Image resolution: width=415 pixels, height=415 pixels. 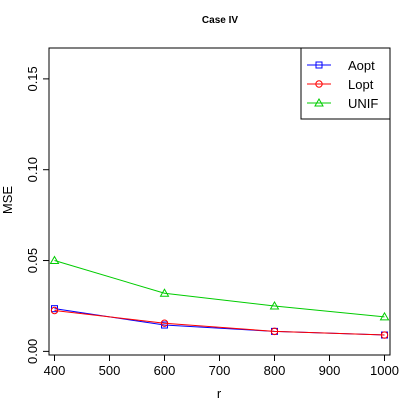 I want to click on x-tick-label: 1000, so click(x=384, y=370).